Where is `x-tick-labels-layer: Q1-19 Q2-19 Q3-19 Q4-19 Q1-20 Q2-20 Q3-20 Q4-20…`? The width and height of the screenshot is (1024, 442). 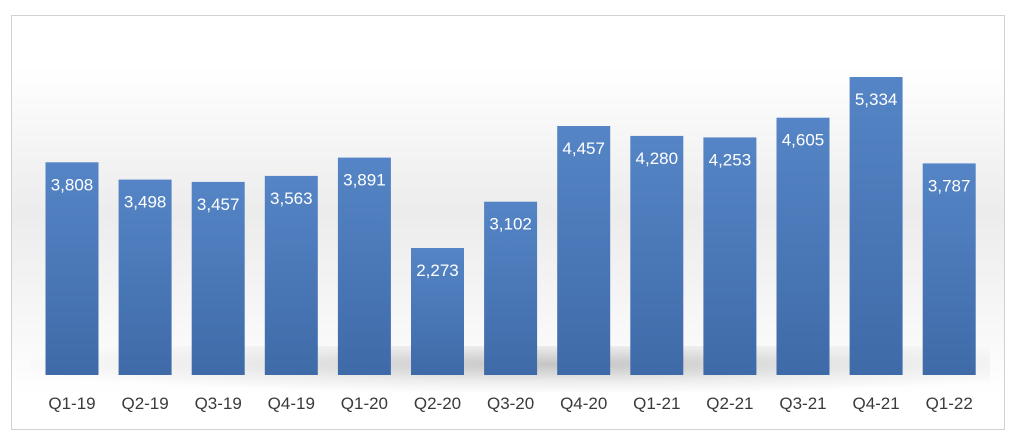
x-tick-labels-layer: Q1-19 Q2-19 Q3-19 Q4-19 Q1-20 Q2-20 Q3-20 Q4-20… is located at coordinates (510, 403).